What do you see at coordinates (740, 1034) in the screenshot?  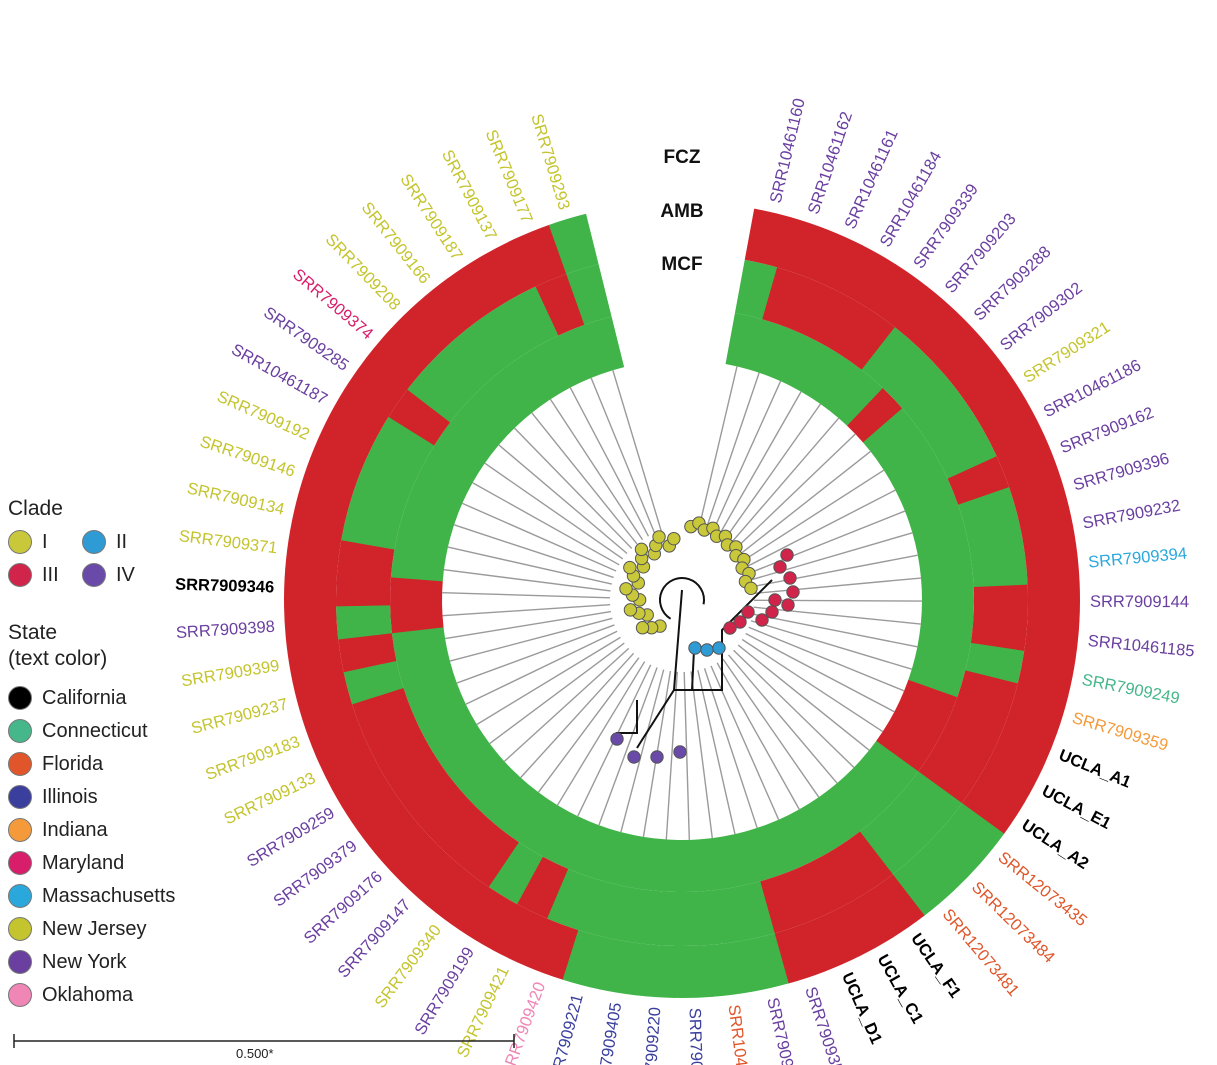 I see `tip-label: SRR10461147` at bounding box center [740, 1034].